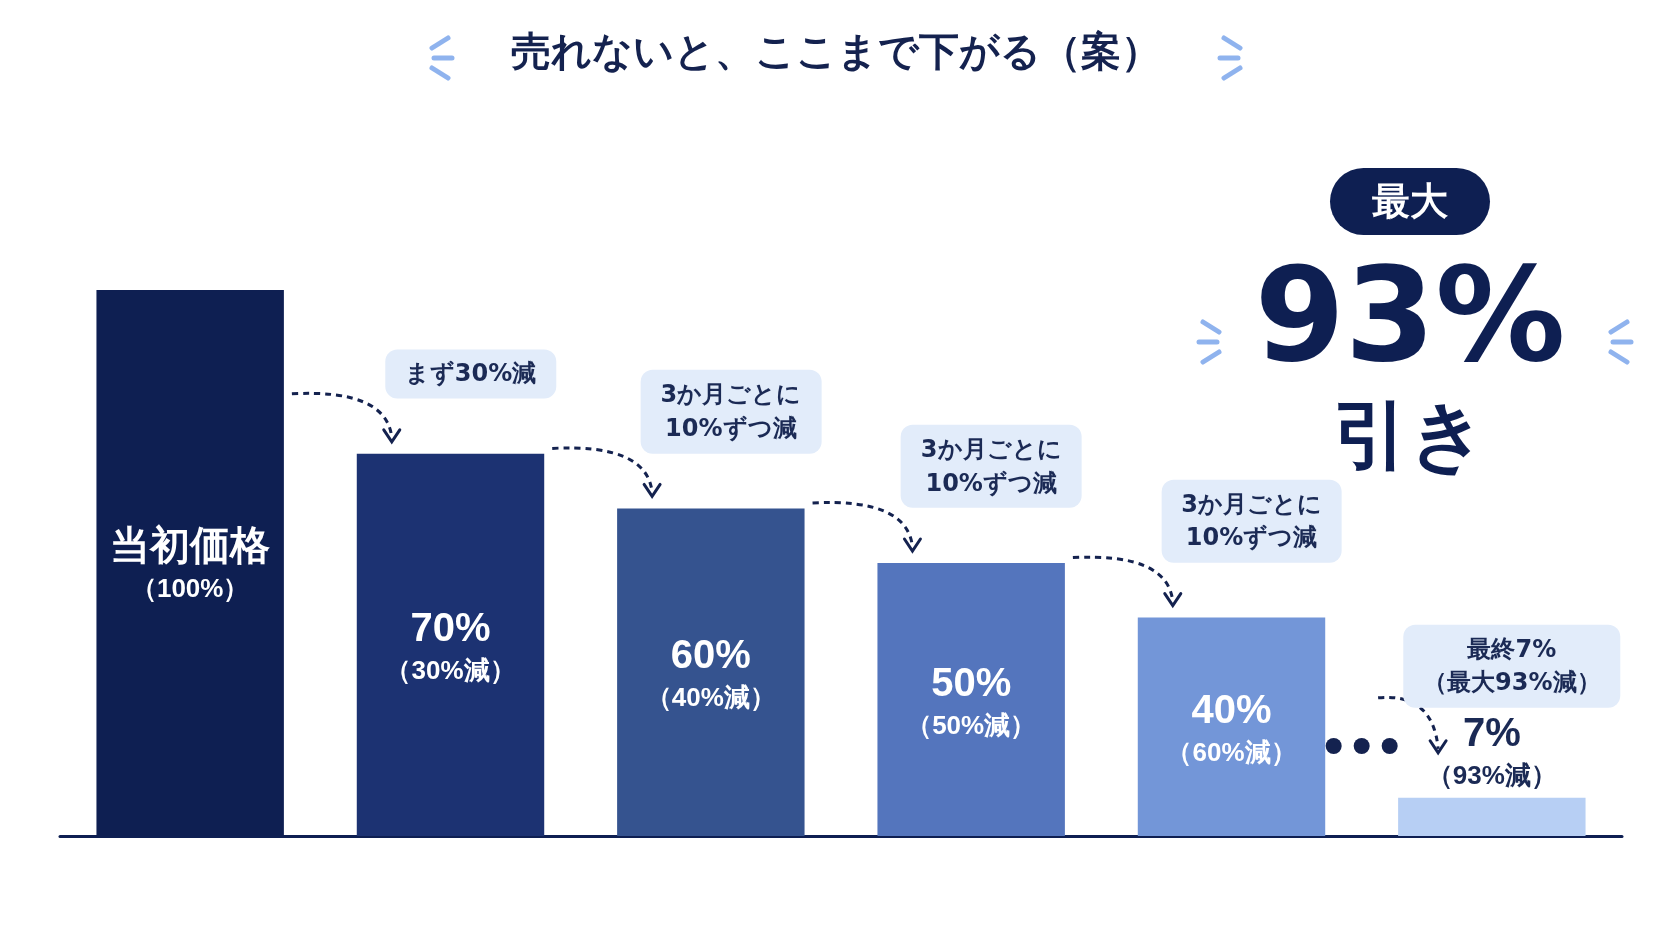  What do you see at coordinates (1410, 201) in the screenshot?
I see `text: 最大` at bounding box center [1410, 201].